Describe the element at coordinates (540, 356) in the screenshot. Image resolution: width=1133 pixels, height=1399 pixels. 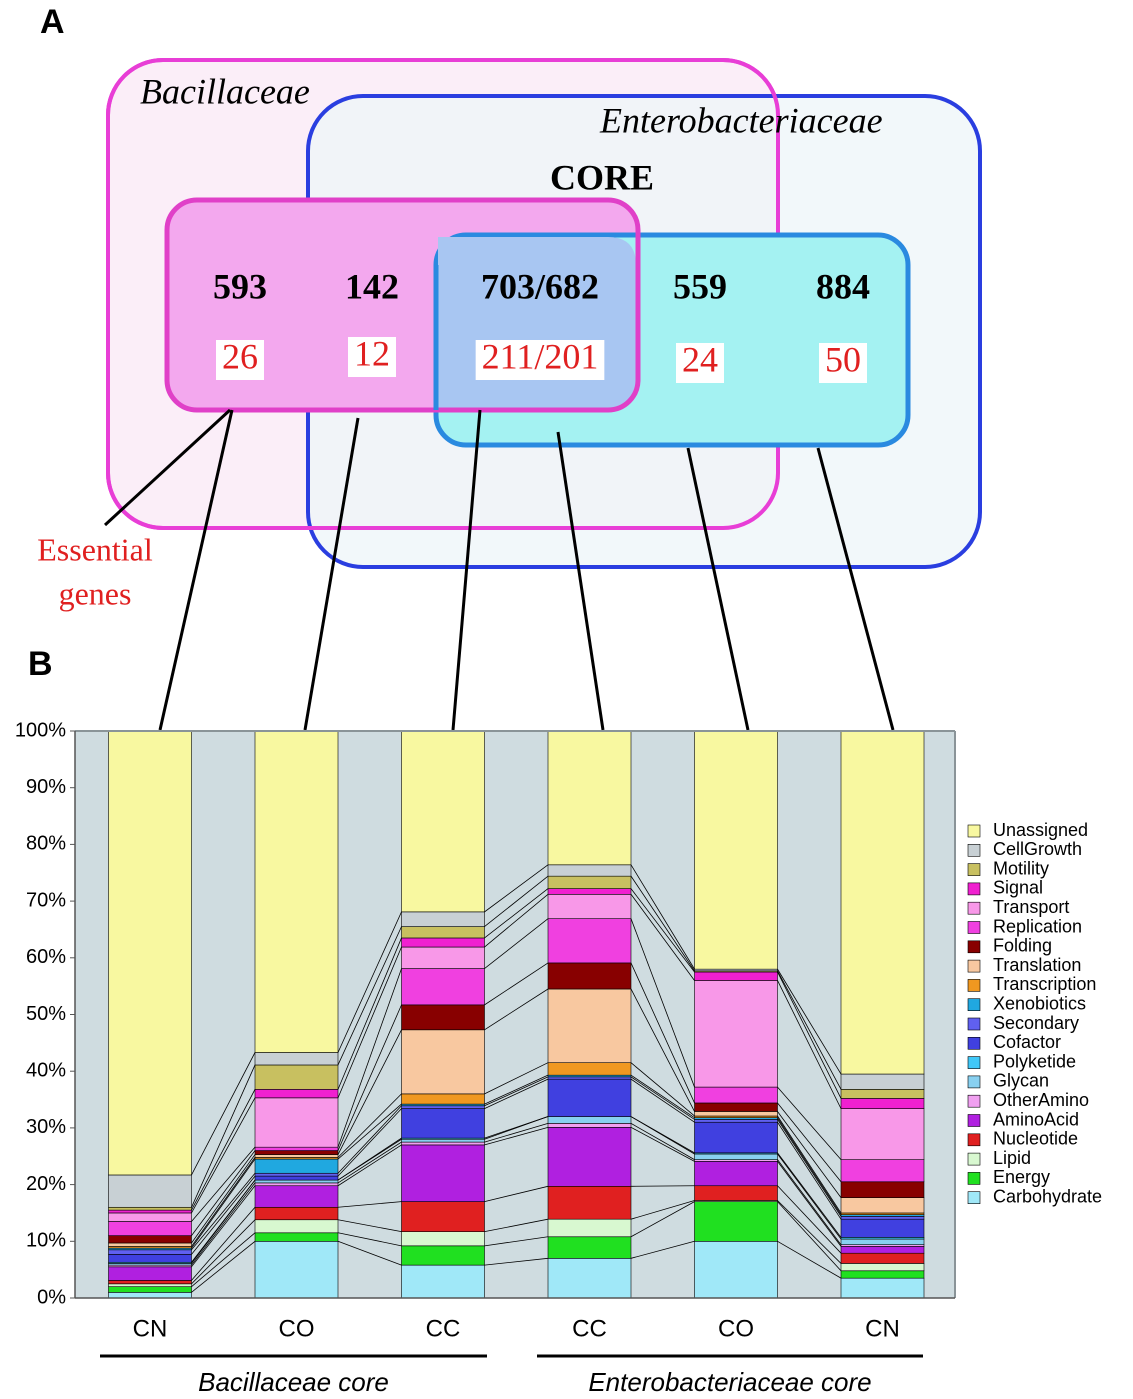
I see `essential-count: 211/201` at that location.